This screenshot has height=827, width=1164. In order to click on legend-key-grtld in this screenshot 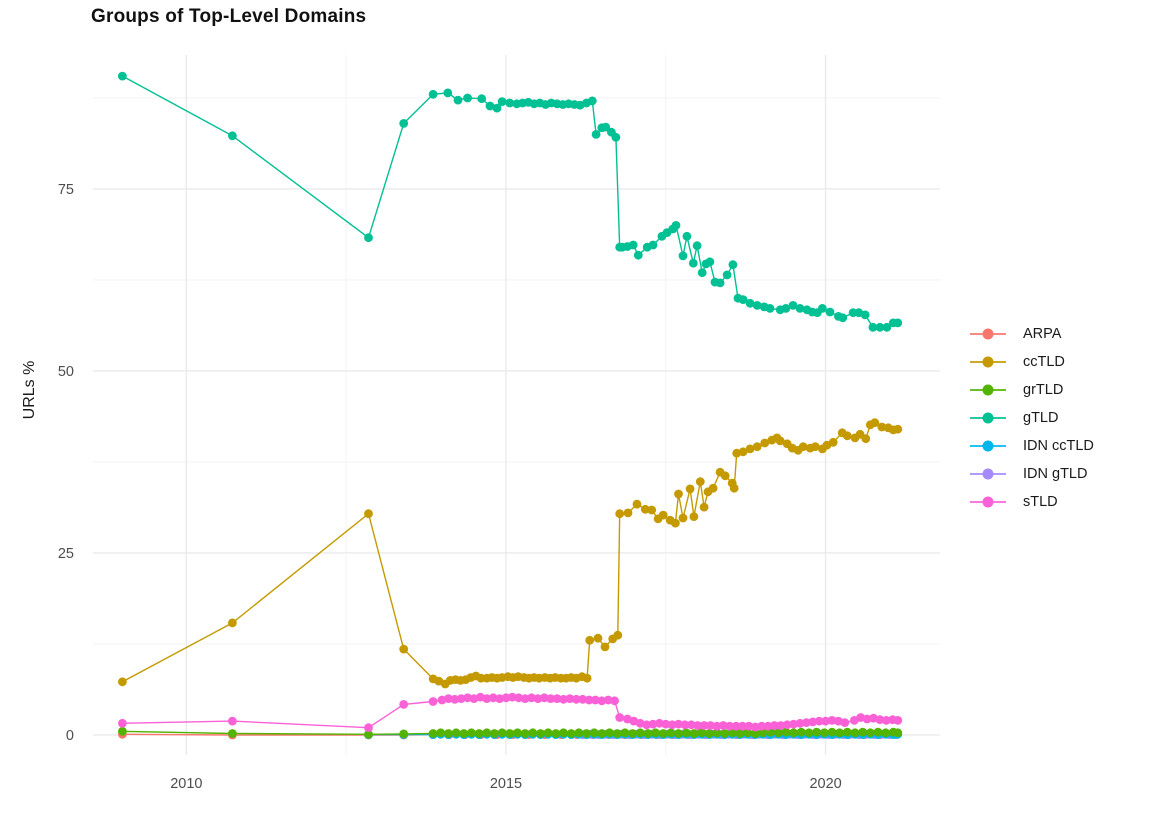, I will do `click(988, 390)`.